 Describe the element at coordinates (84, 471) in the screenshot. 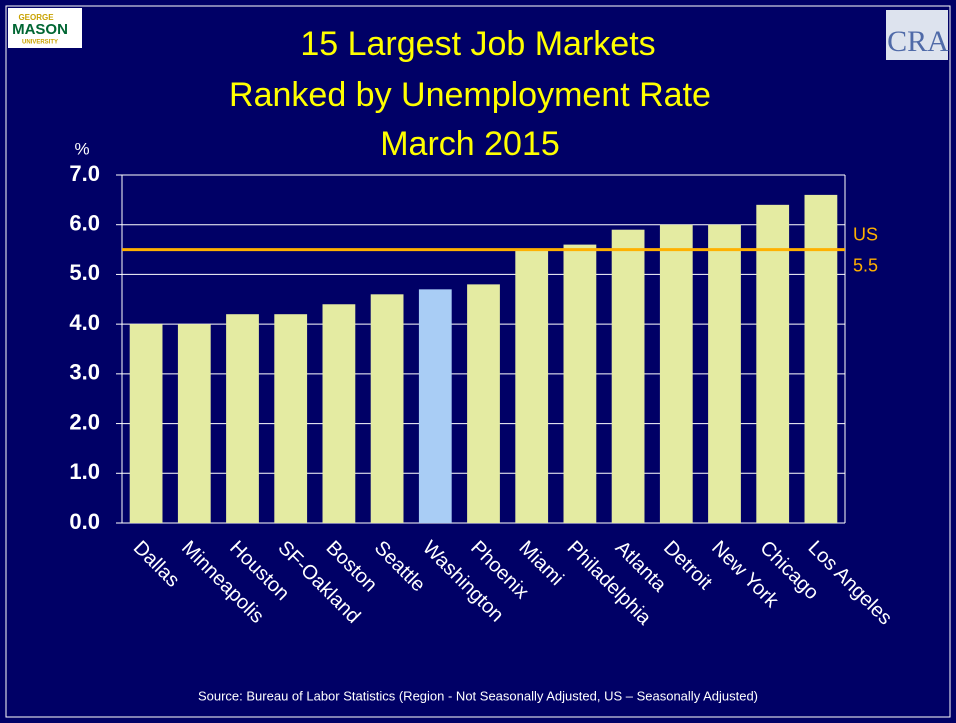

I see `y-tick-label: 1.0` at that location.